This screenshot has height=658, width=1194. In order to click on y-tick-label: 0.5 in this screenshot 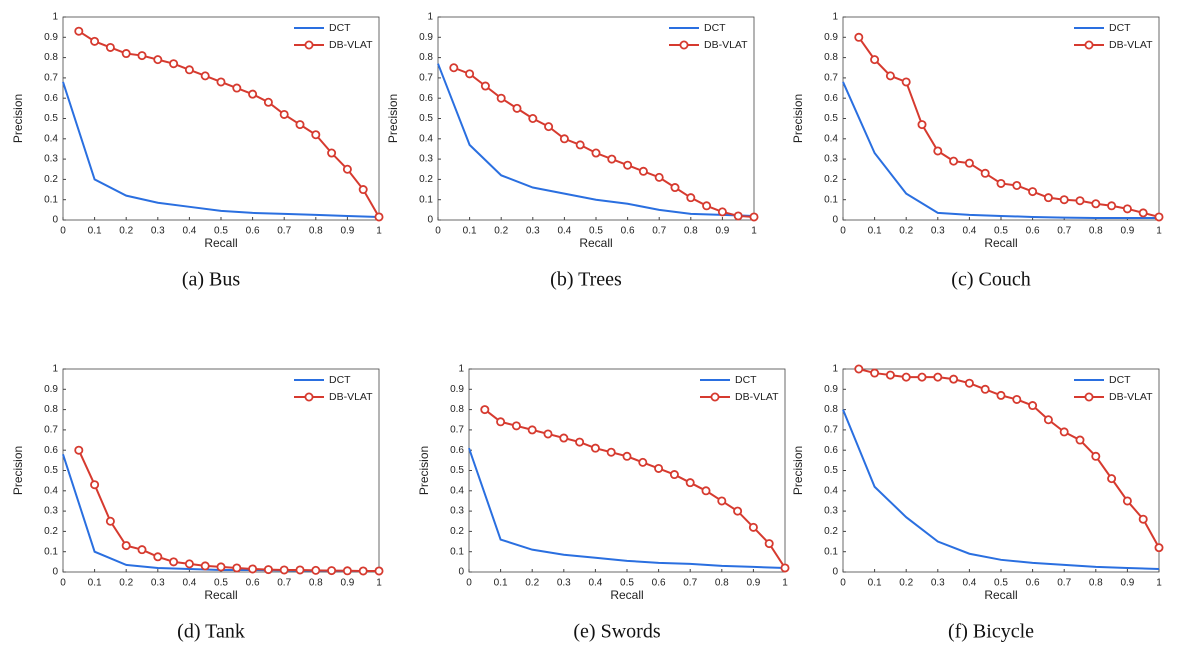, I will do `click(831, 470)`.